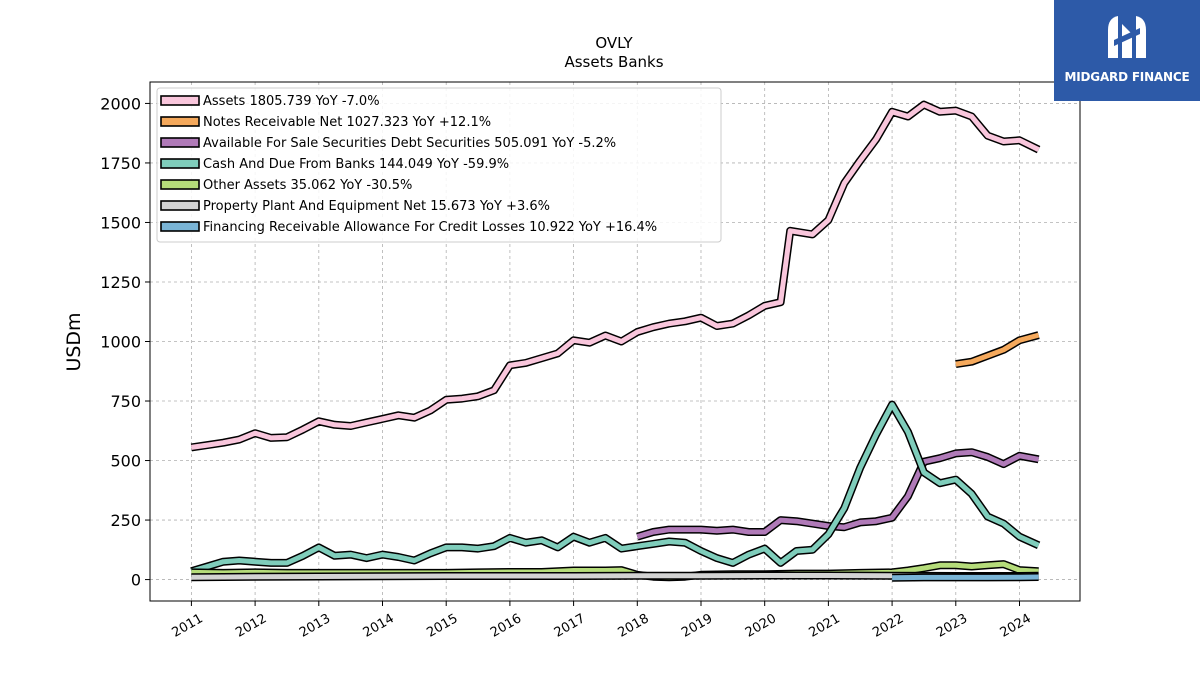  What do you see at coordinates (761, 626) in the screenshot?
I see `x-tick-label: 2020` at bounding box center [761, 626].